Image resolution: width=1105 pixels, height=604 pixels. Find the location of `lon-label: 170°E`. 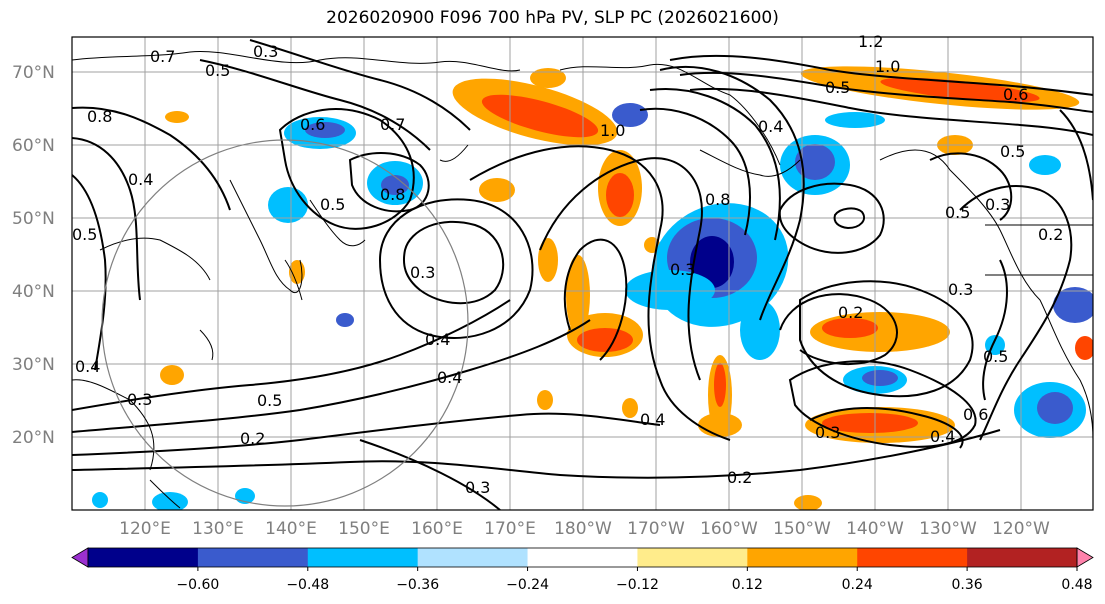

lon-label: 170°E is located at coordinates (510, 529).